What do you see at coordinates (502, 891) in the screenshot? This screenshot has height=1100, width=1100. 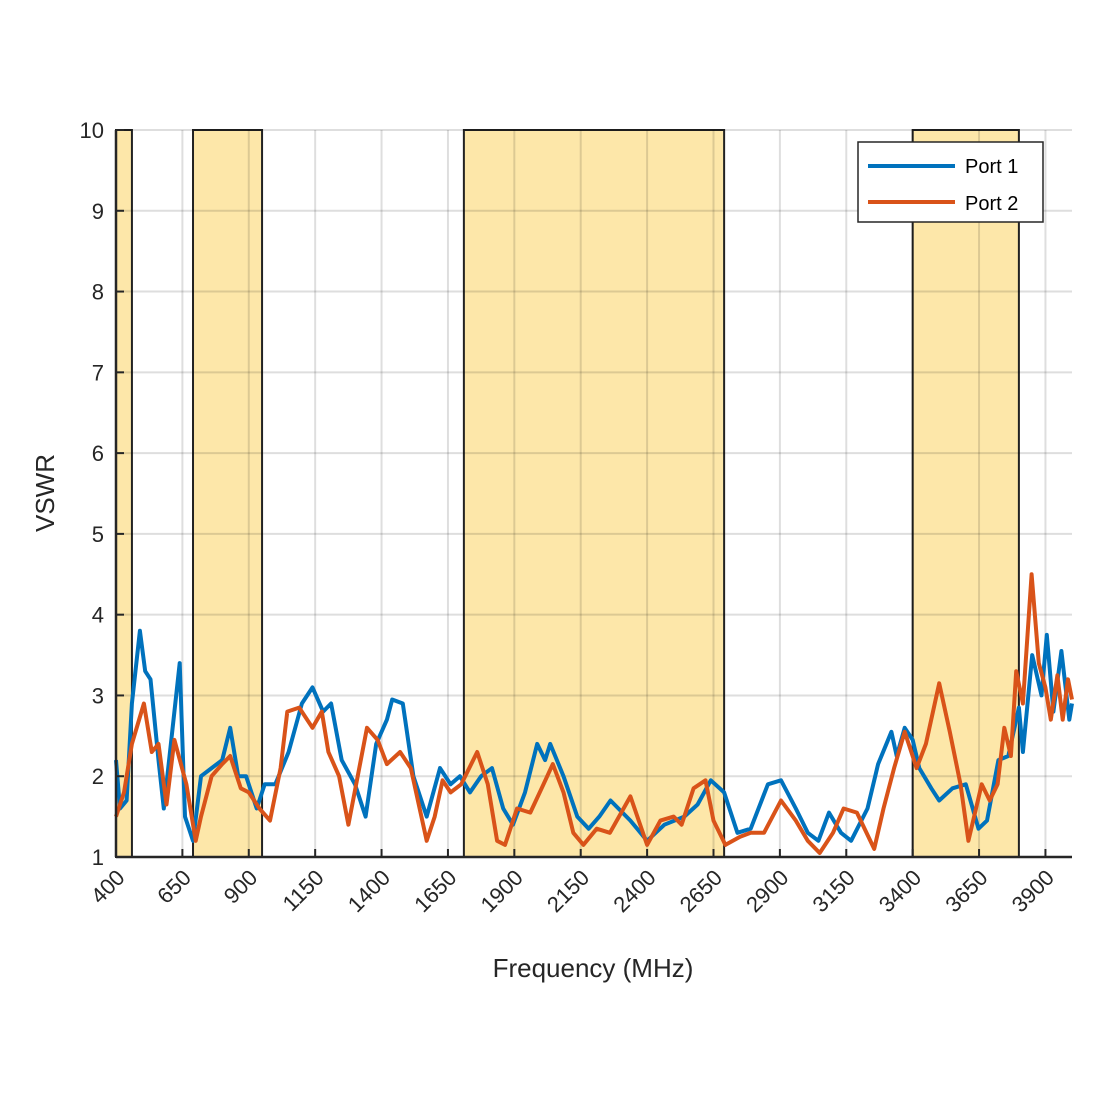 I see `x-tick-label: 1900` at bounding box center [502, 891].